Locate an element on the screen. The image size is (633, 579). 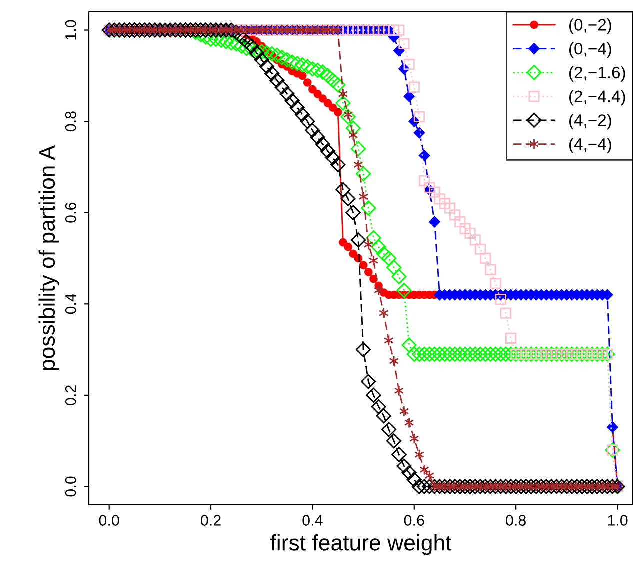
legend-label: (4,−4) is located at coordinates (590, 146).